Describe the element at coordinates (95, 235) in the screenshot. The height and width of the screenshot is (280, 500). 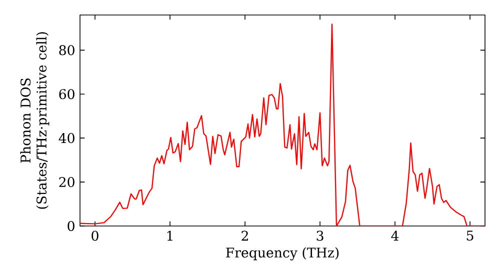
I see `x-tick-label: 0` at that location.